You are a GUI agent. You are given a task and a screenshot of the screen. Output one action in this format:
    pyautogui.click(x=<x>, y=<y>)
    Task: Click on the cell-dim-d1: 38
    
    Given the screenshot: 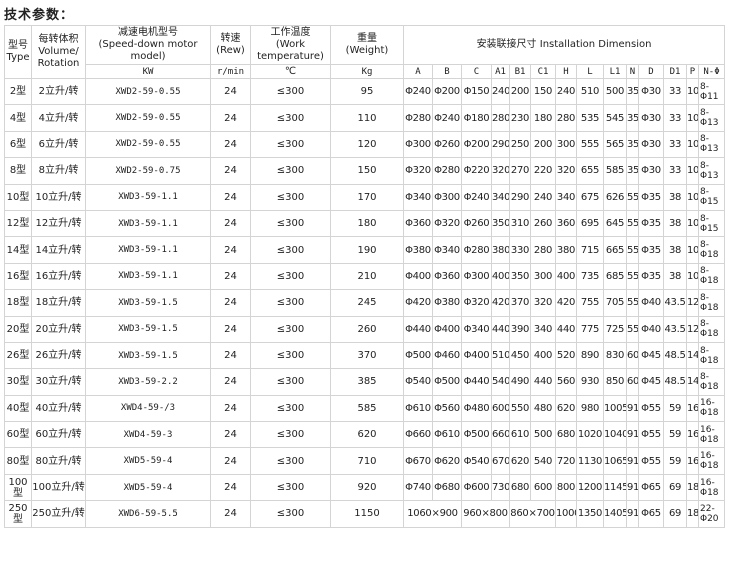 What is the action you would take?
    pyautogui.click(x=675, y=276)
    